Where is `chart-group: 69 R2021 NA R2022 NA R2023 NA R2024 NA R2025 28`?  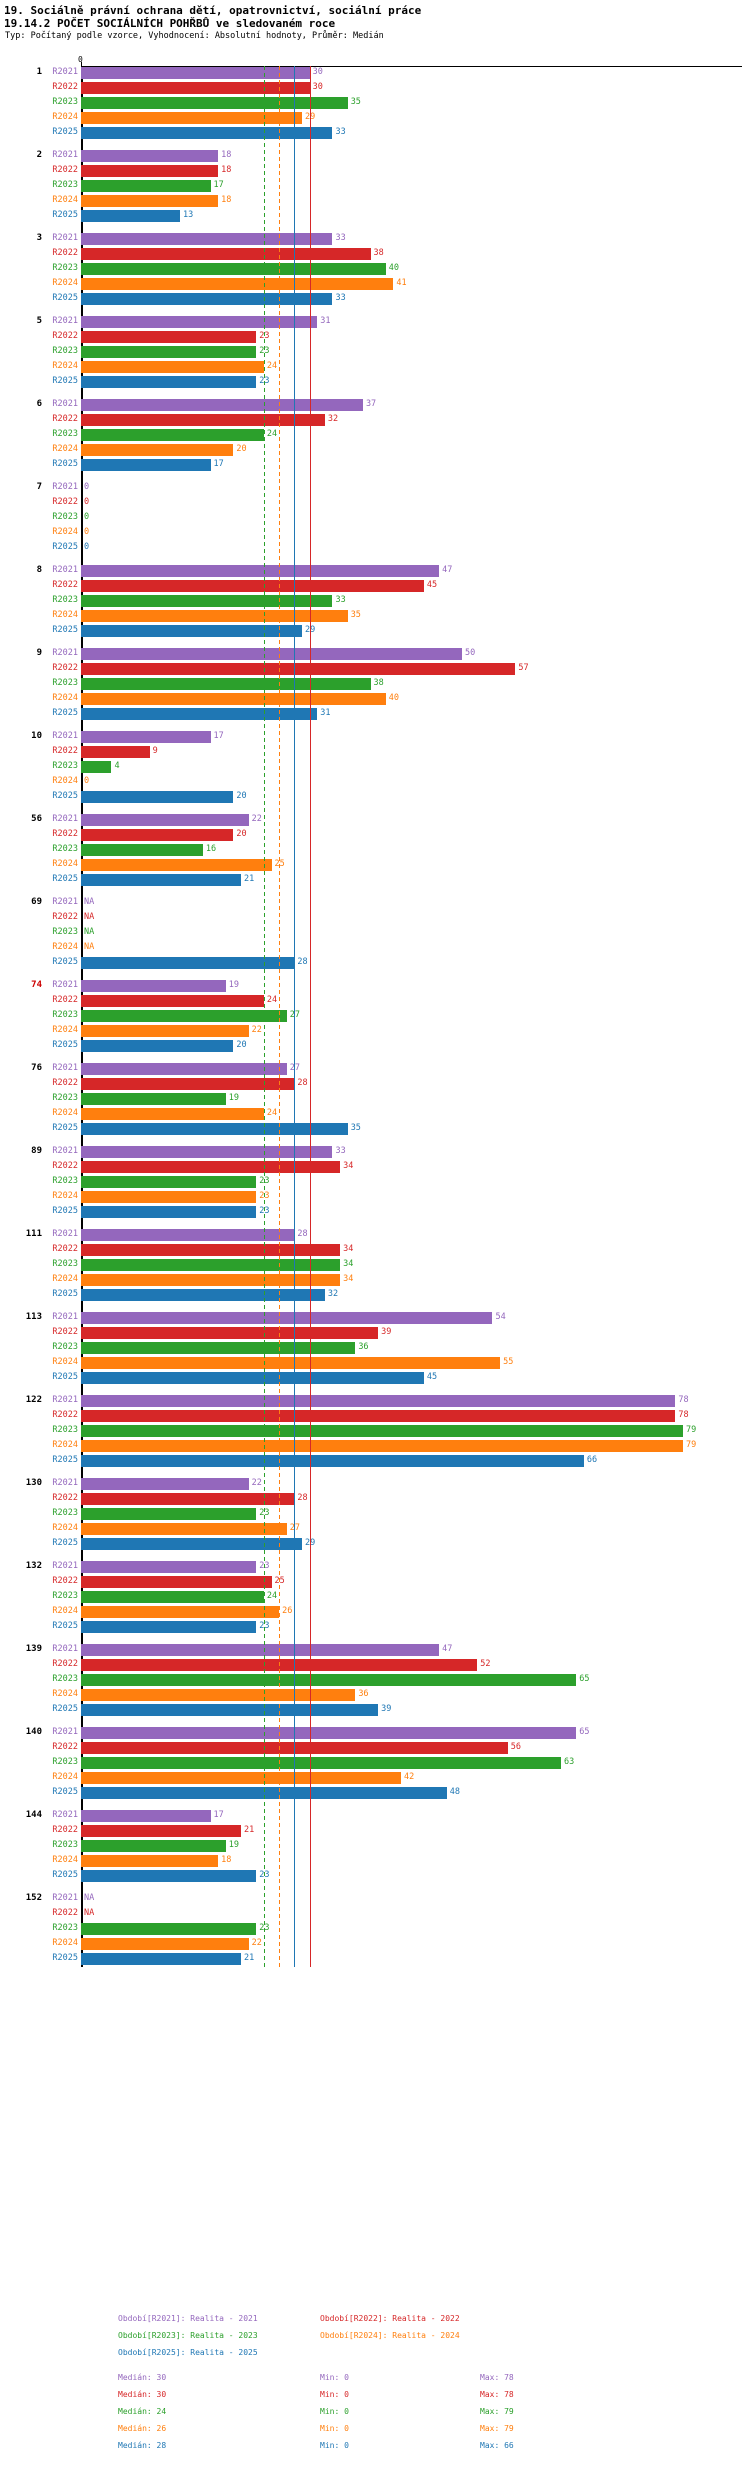
chart-group: 69 R2021 NA R2022 NA R2023 NA R2024 NA R2025 28 is located at coordinates (375, 933).